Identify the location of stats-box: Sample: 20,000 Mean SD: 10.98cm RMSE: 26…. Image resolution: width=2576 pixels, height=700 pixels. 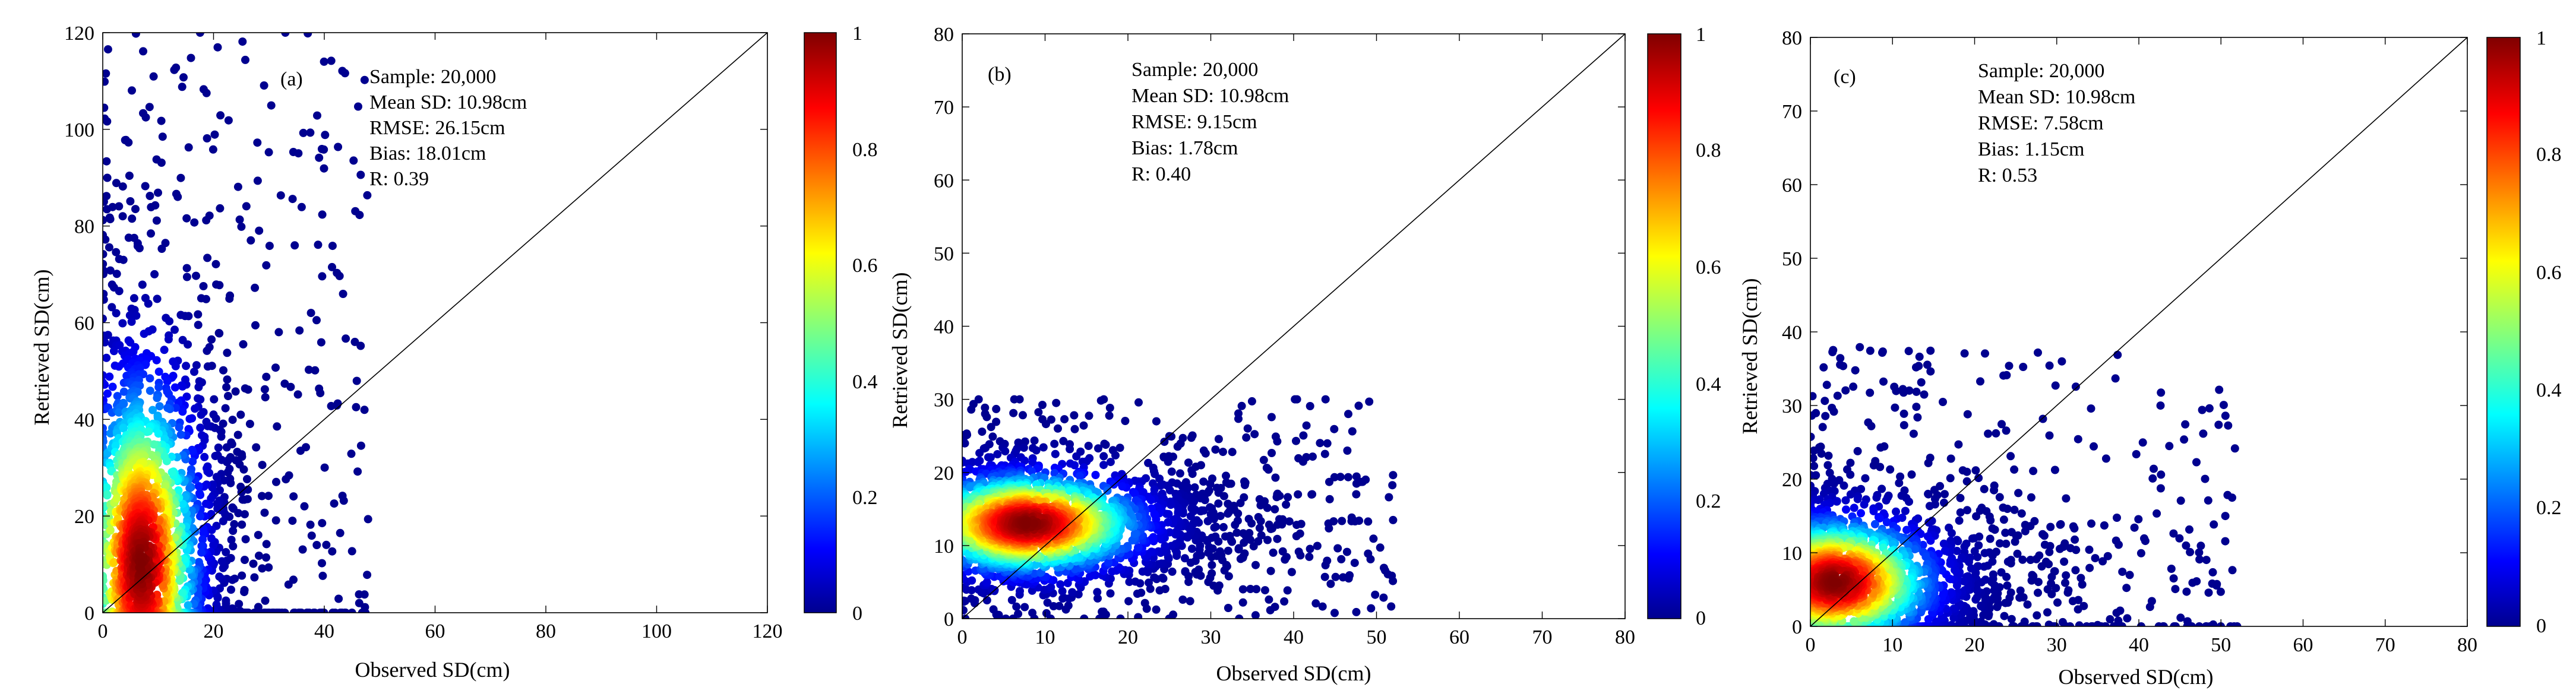
(448, 128).